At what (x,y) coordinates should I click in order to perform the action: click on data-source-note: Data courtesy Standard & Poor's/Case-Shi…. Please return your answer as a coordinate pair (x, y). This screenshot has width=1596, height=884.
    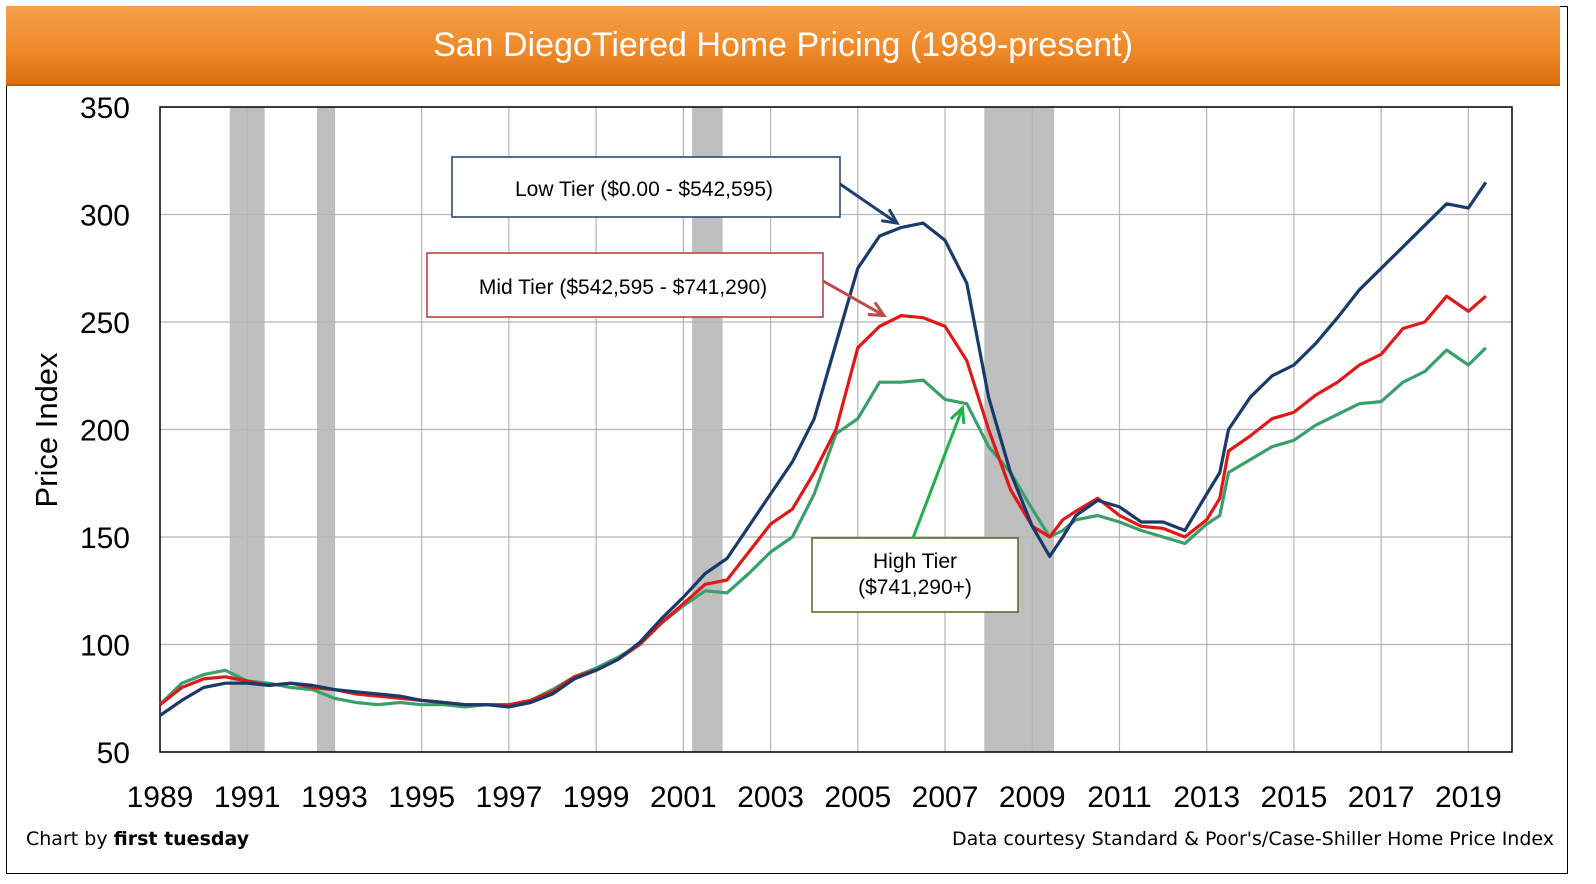
    Looking at the image, I should click on (1252, 839).